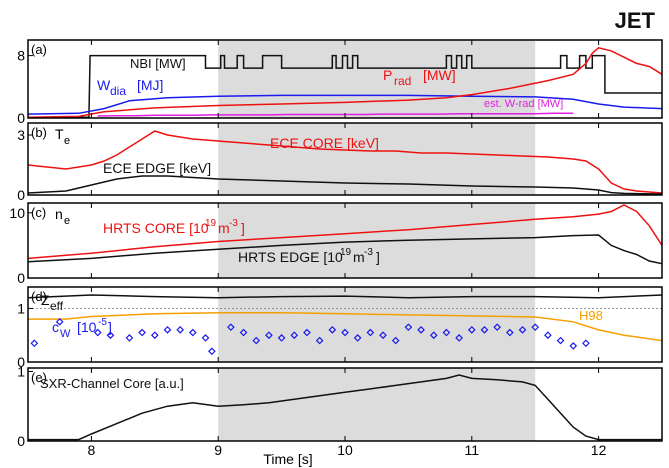 This screenshot has height=468, width=669. I want to click on x-tick-label: 12, so click(599, 450).